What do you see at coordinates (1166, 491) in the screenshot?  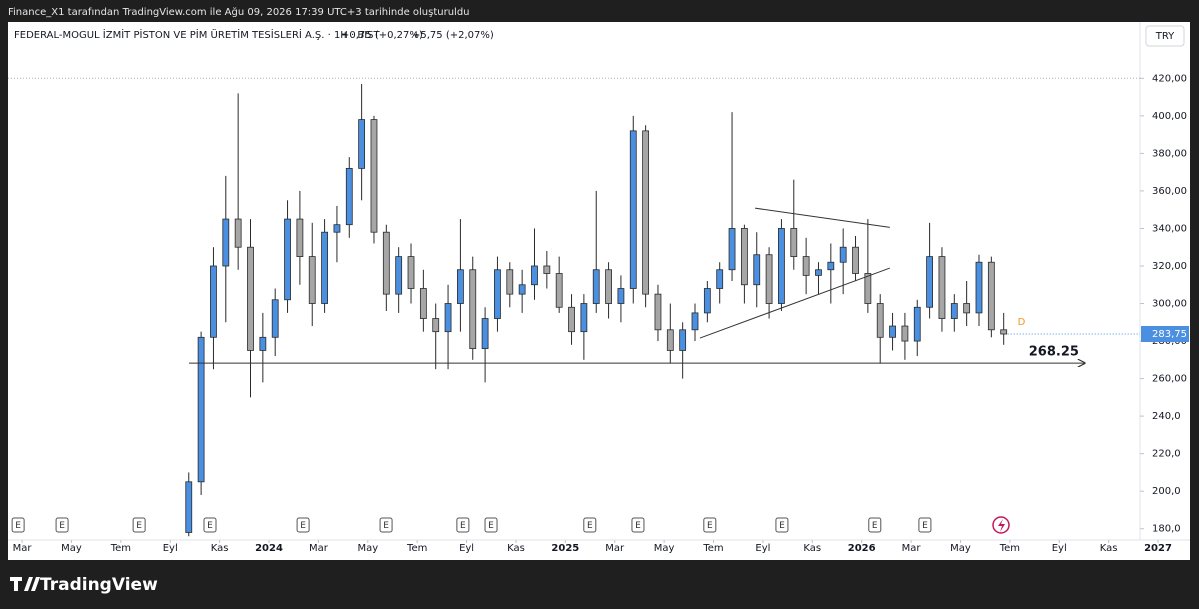 I see `y-tick-label: 200,0` at bounding box center [1166, 491].